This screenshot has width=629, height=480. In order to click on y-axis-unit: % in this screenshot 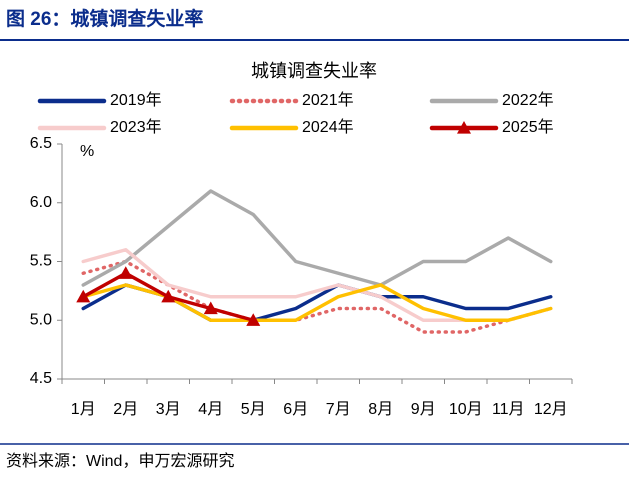, I will do `click(87, 151)`.